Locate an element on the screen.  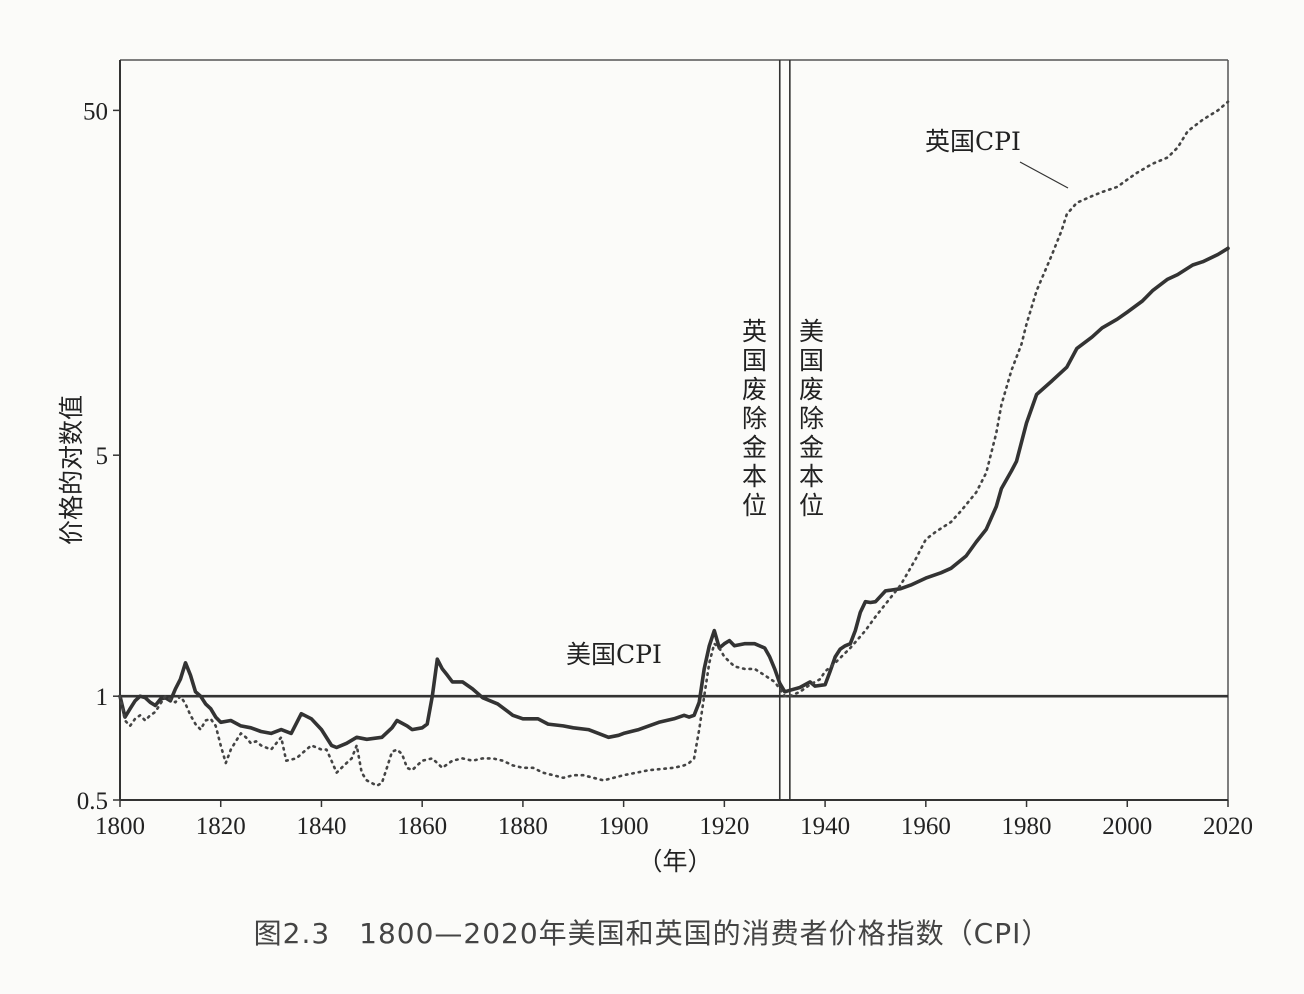
x-tick-label: 1840 is located at coordinates (321, 826).